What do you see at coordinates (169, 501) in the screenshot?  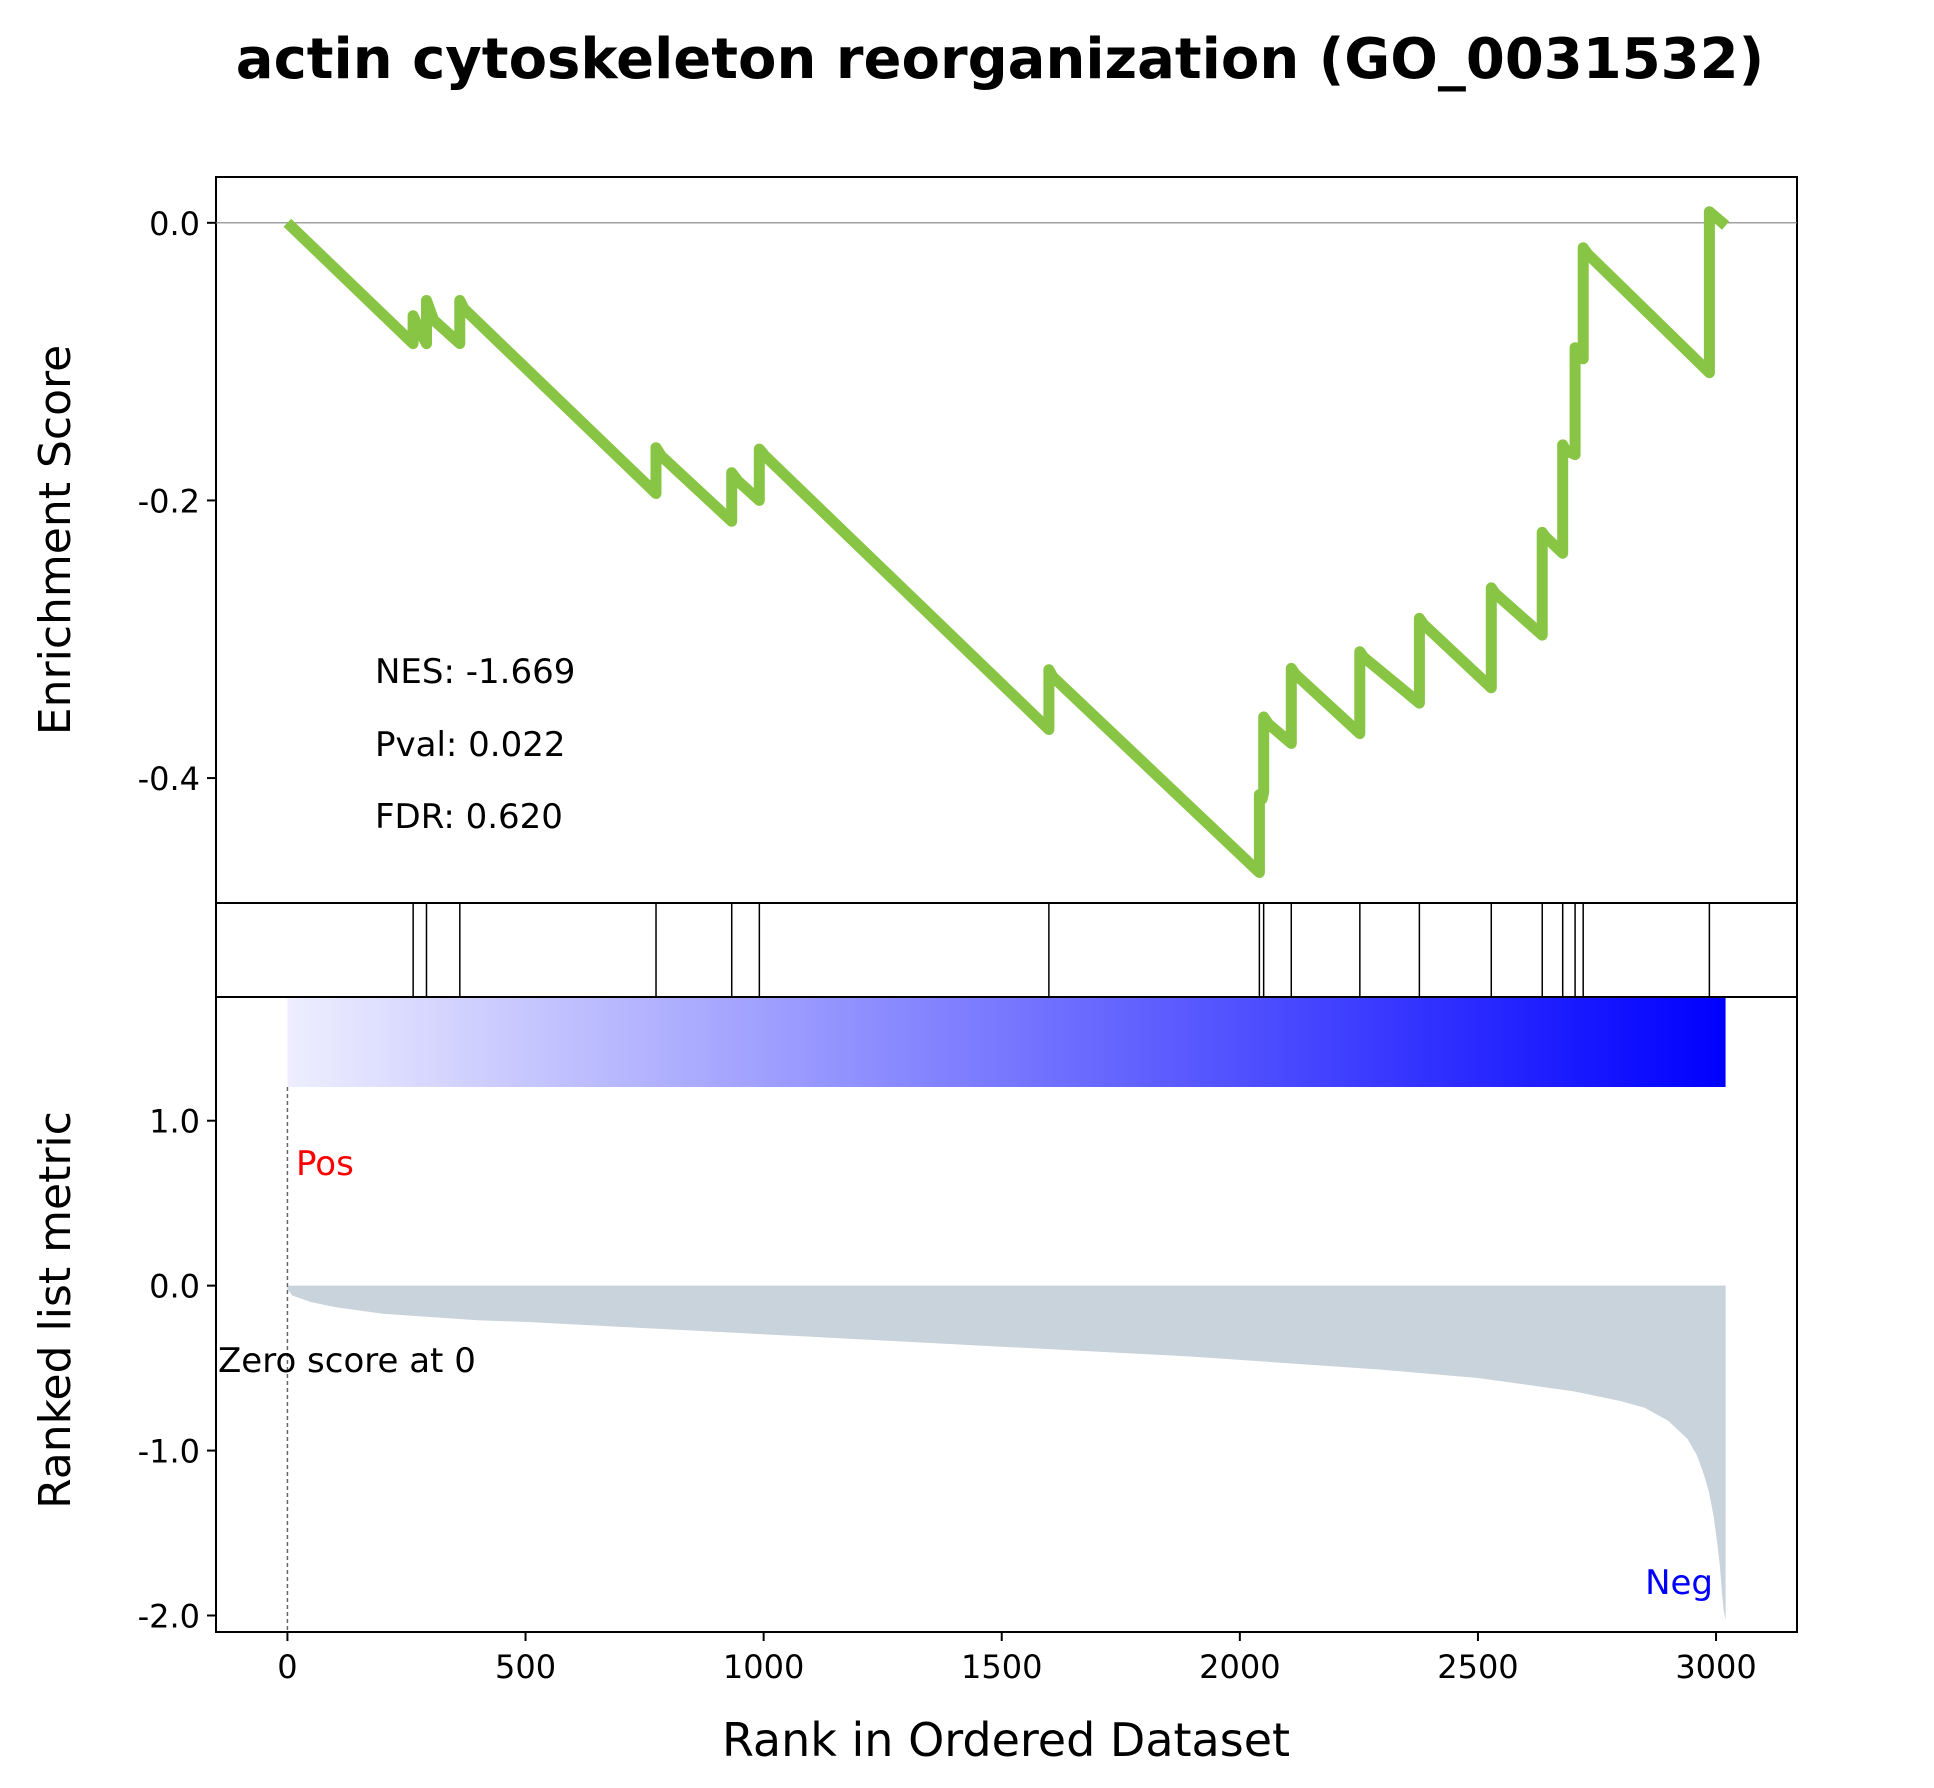 I see `es-ytick-label: -0.2` at bounding box center [169, 501].